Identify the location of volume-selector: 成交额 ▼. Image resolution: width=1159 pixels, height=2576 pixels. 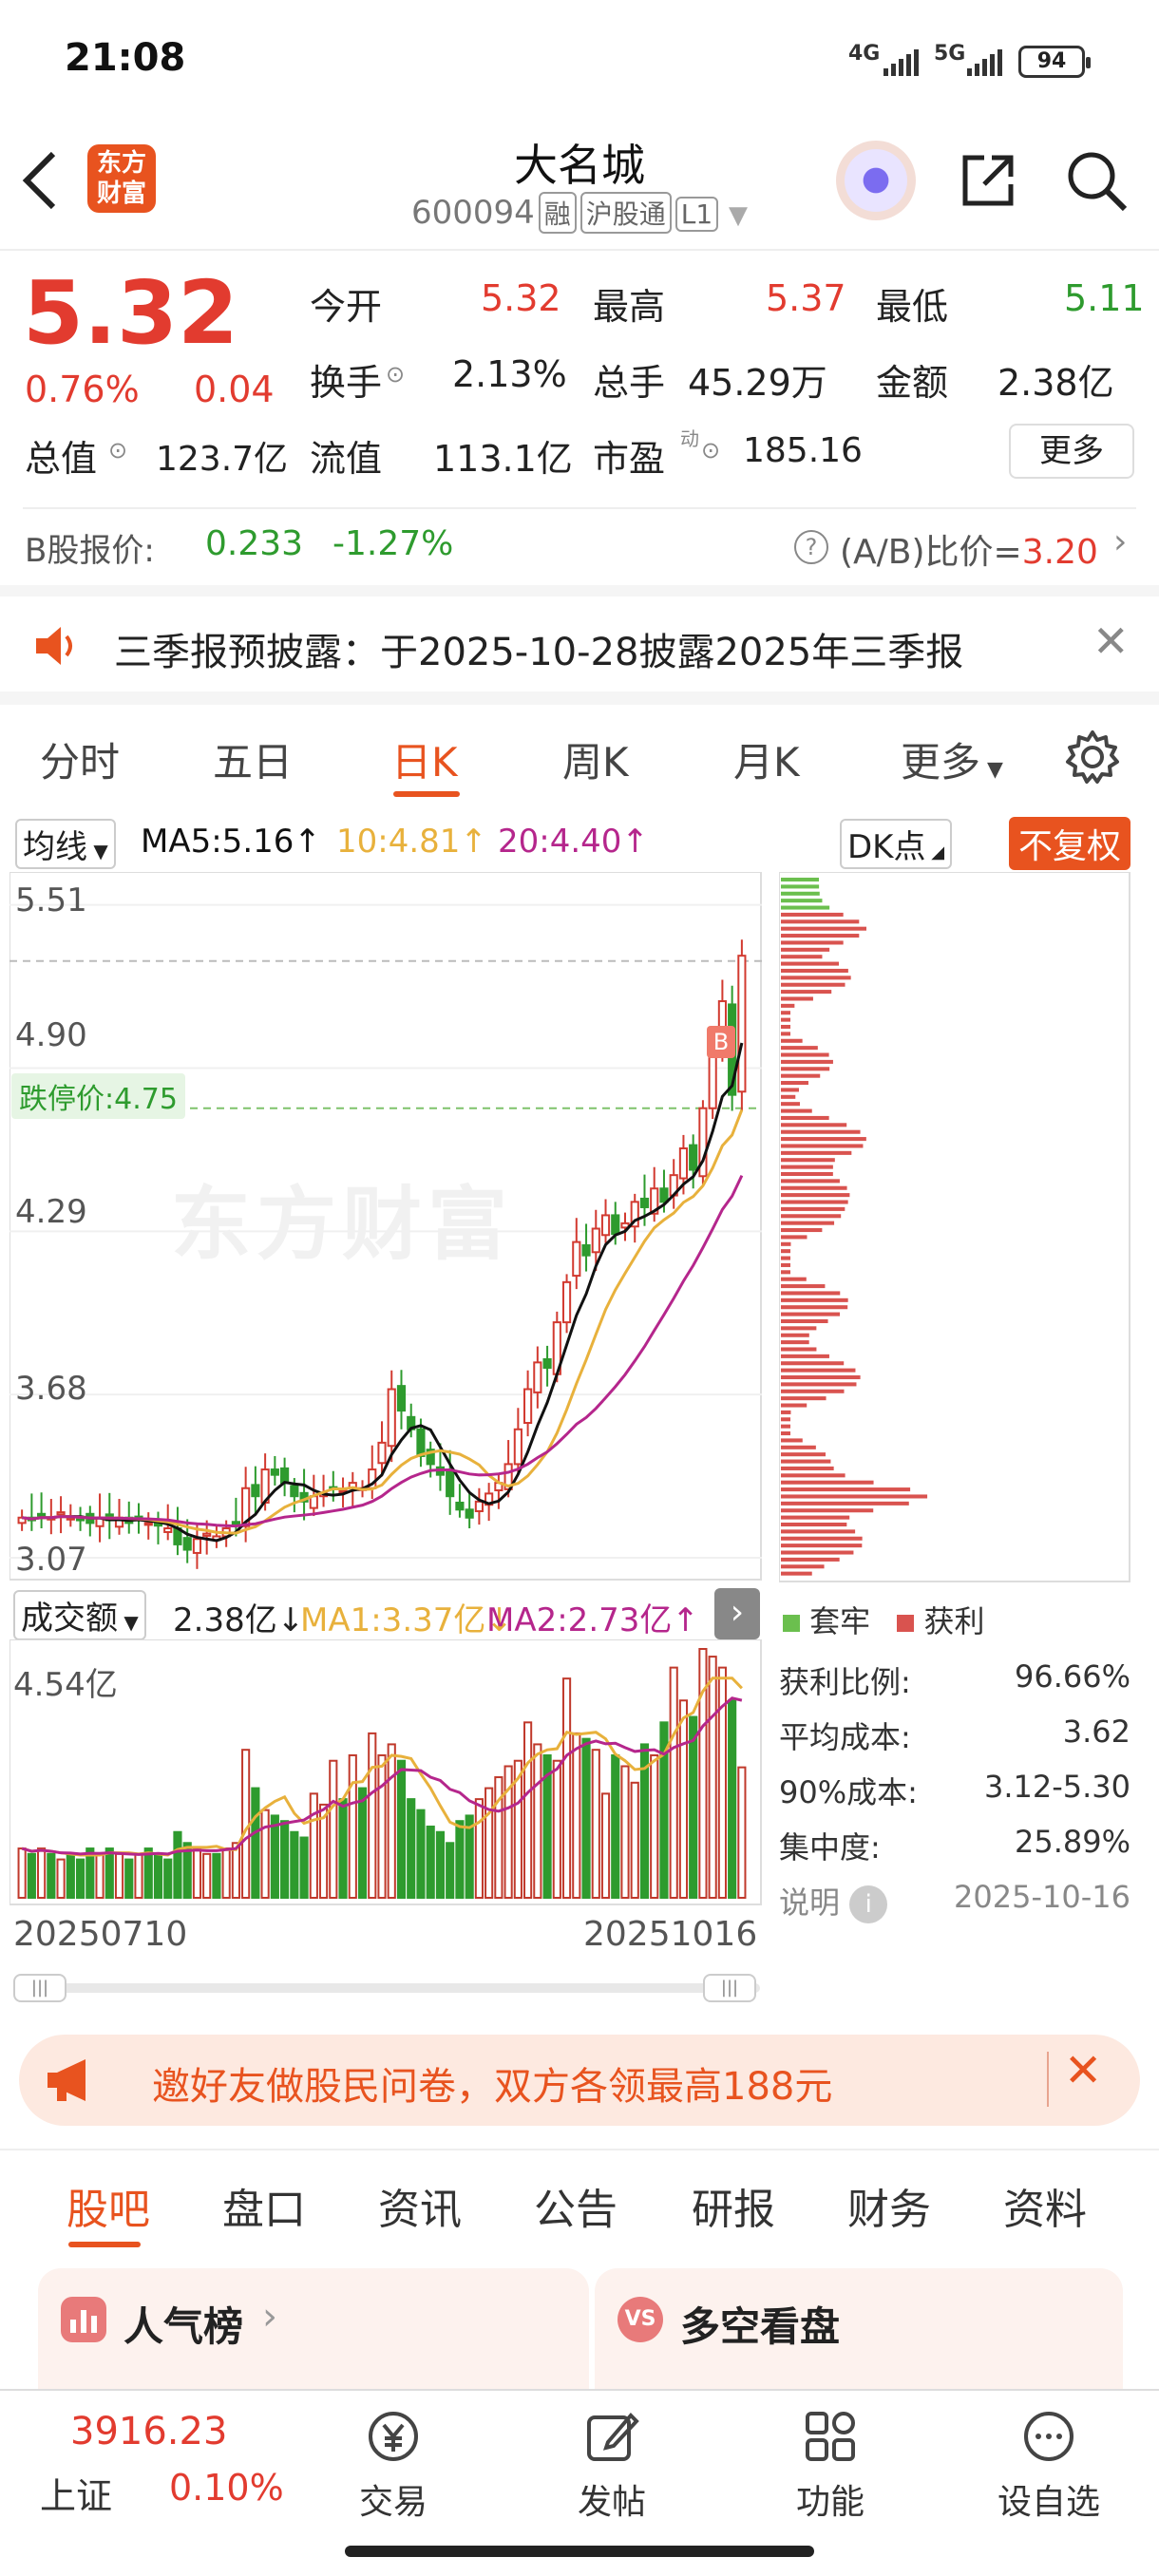
(79, 1615).